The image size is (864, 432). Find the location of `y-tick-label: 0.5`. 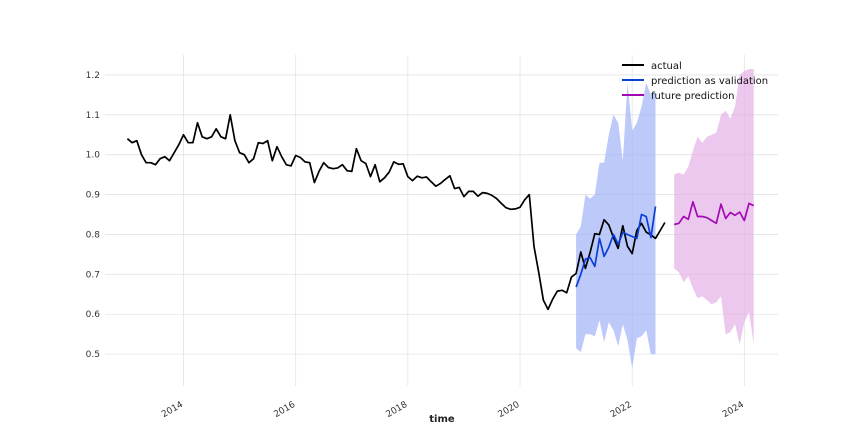

y-tick-label: 0.5 is located at coordinates (93, 355).